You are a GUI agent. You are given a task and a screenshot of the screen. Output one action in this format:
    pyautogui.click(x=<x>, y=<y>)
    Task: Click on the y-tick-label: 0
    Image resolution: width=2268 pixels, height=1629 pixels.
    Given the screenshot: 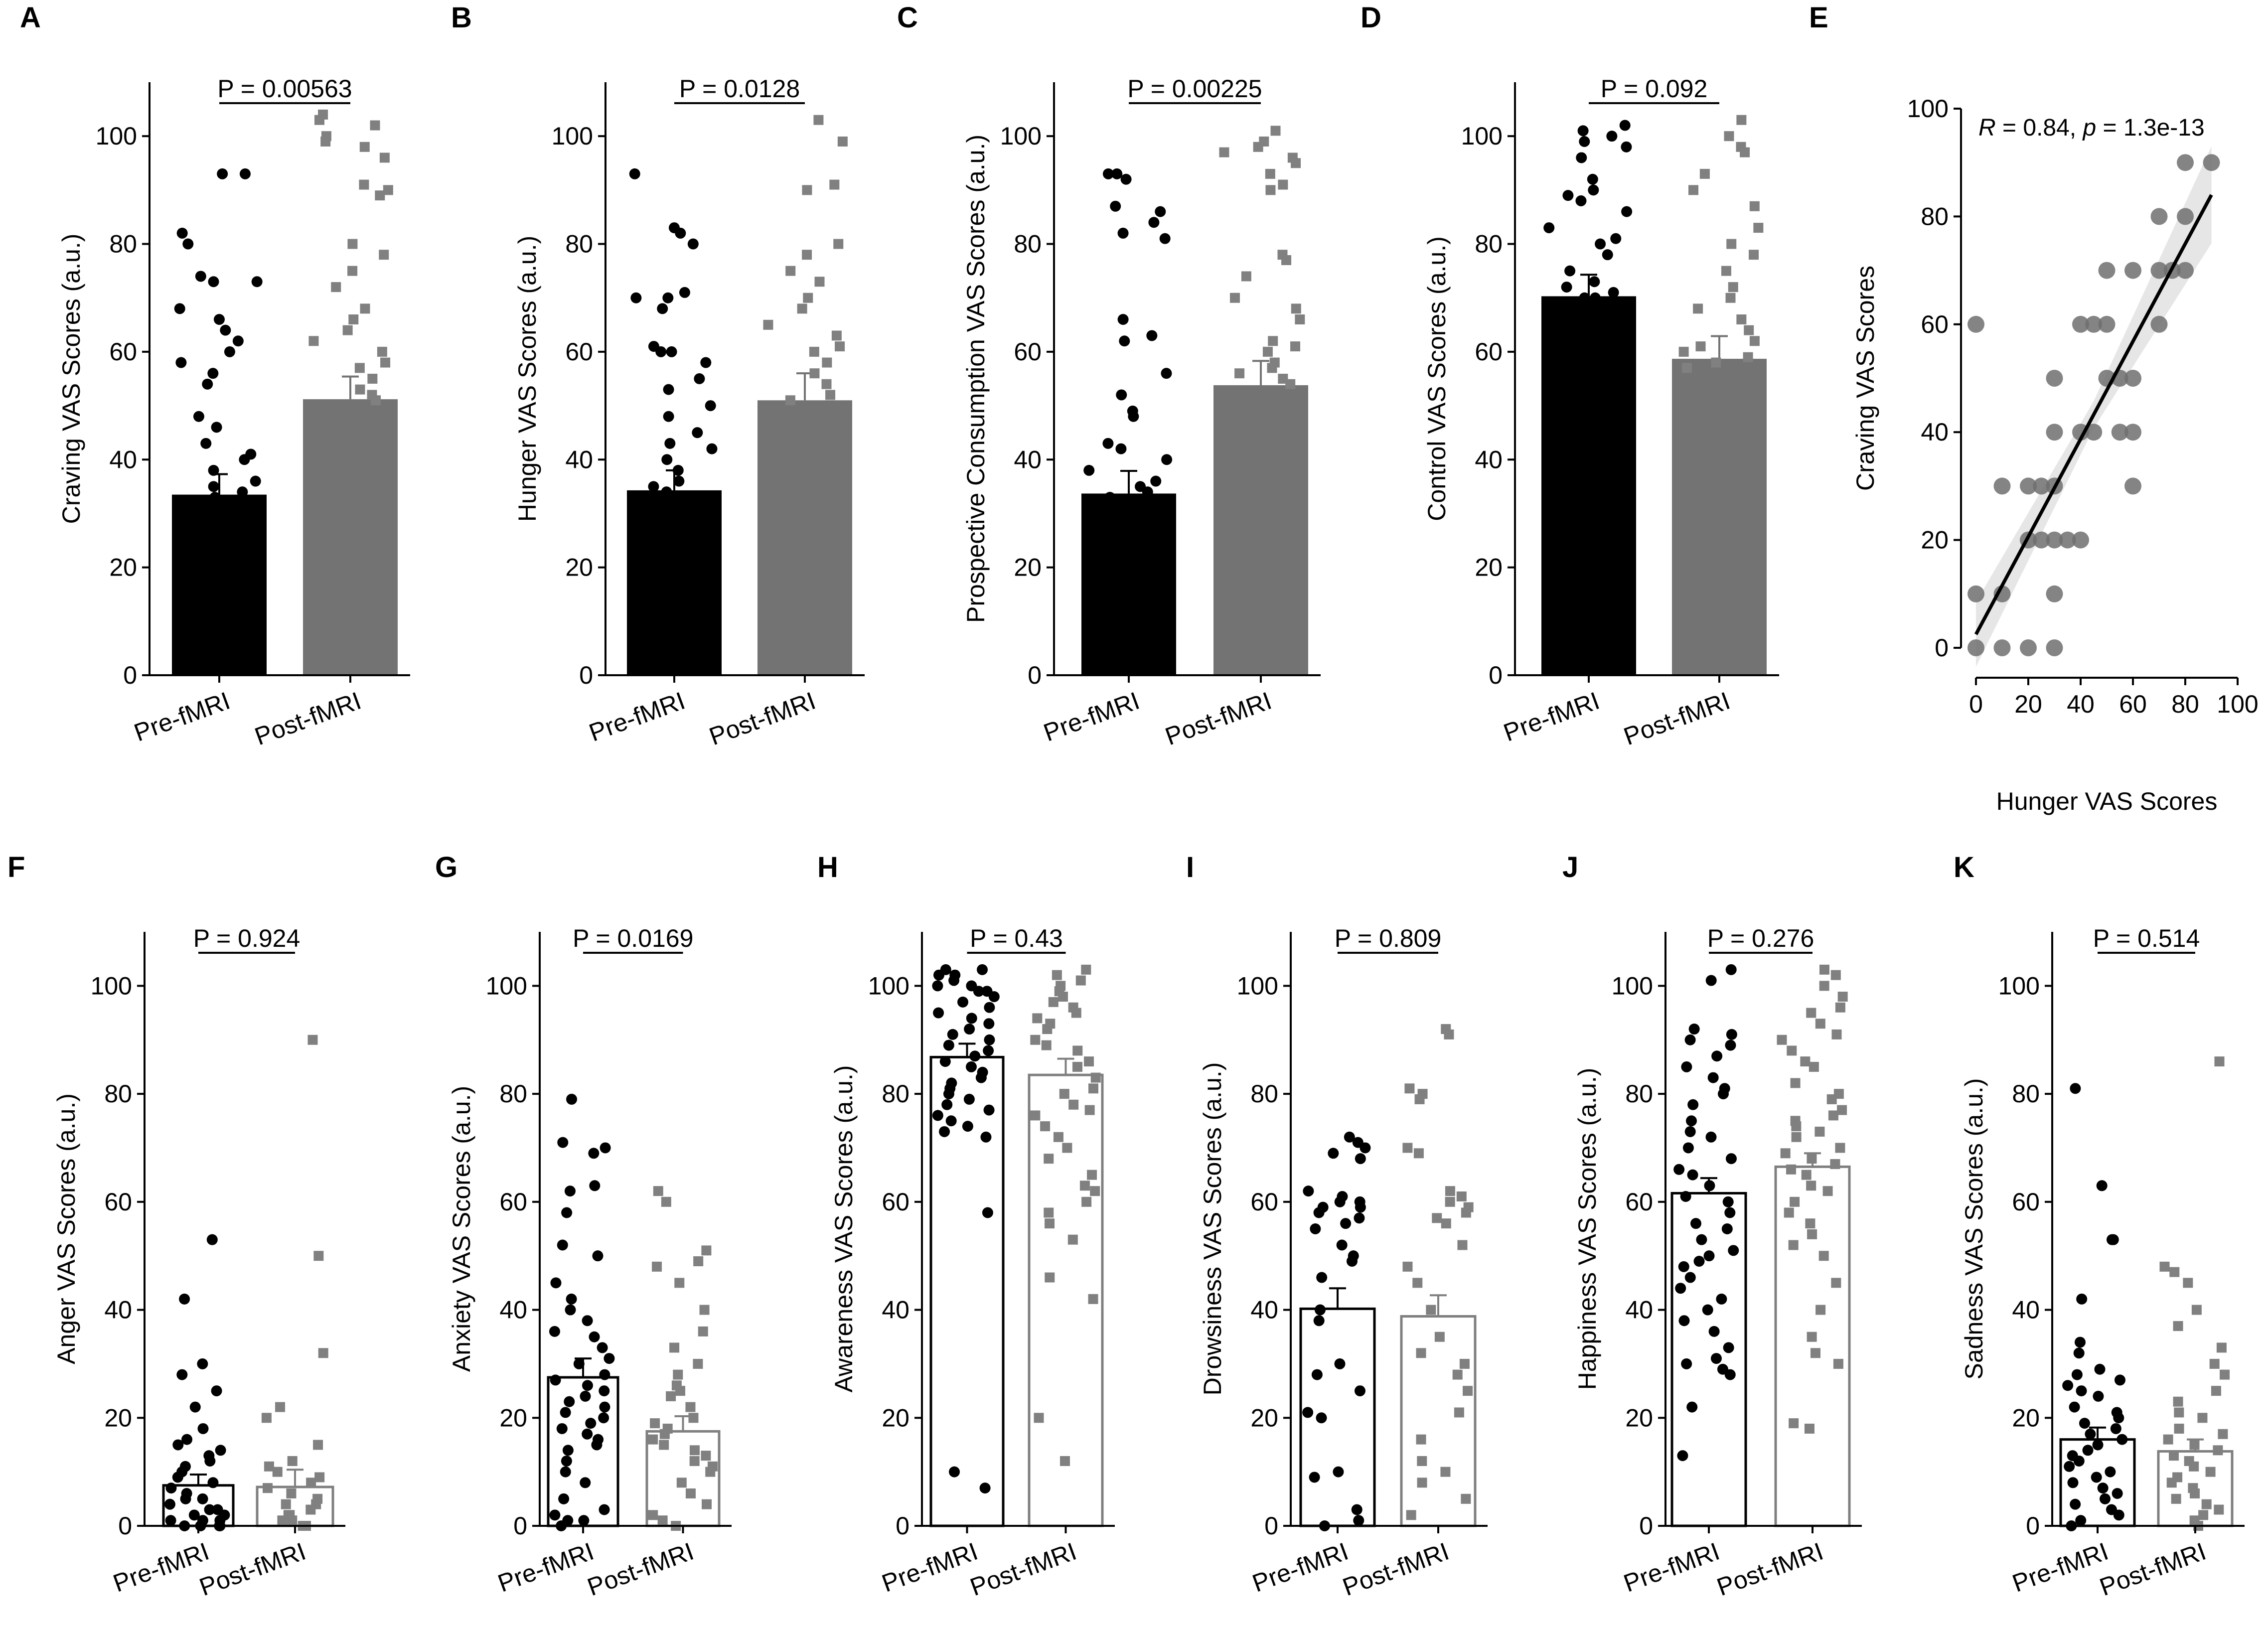 What is the action you would take?
    pyautogui.click(x=130, y=675)
    